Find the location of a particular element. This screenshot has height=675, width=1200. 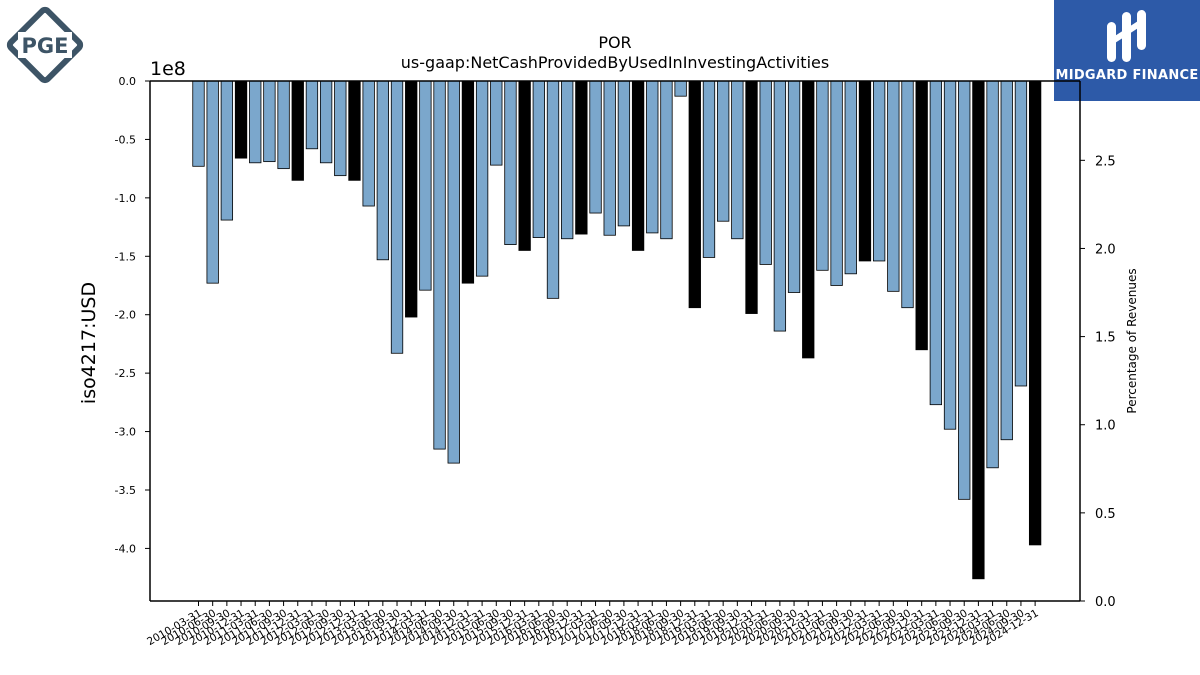

logo-diamond-shape is located at coordinates (45, 45).